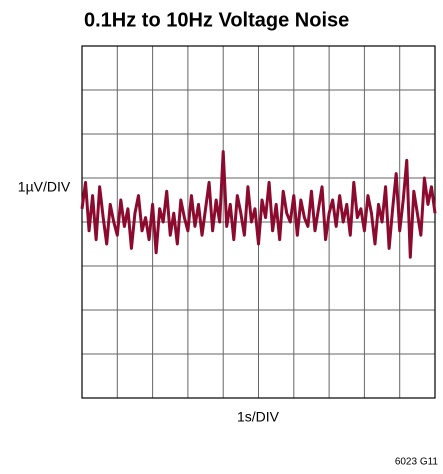 This screenshot has width=443, height=474. I want to click on figure-id: 6023 G11, so click(417, 462).